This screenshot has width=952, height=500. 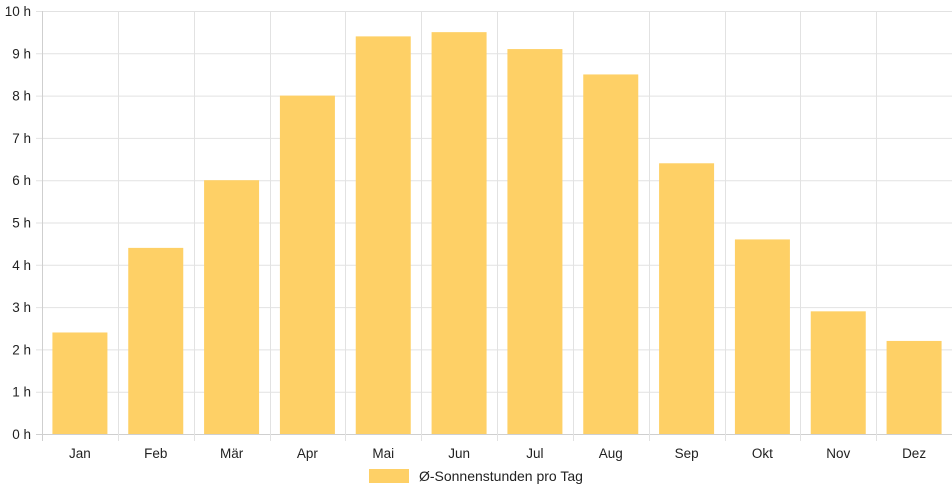 I want to click on y-tick-label: 2 h, so click(x=21, y=349).